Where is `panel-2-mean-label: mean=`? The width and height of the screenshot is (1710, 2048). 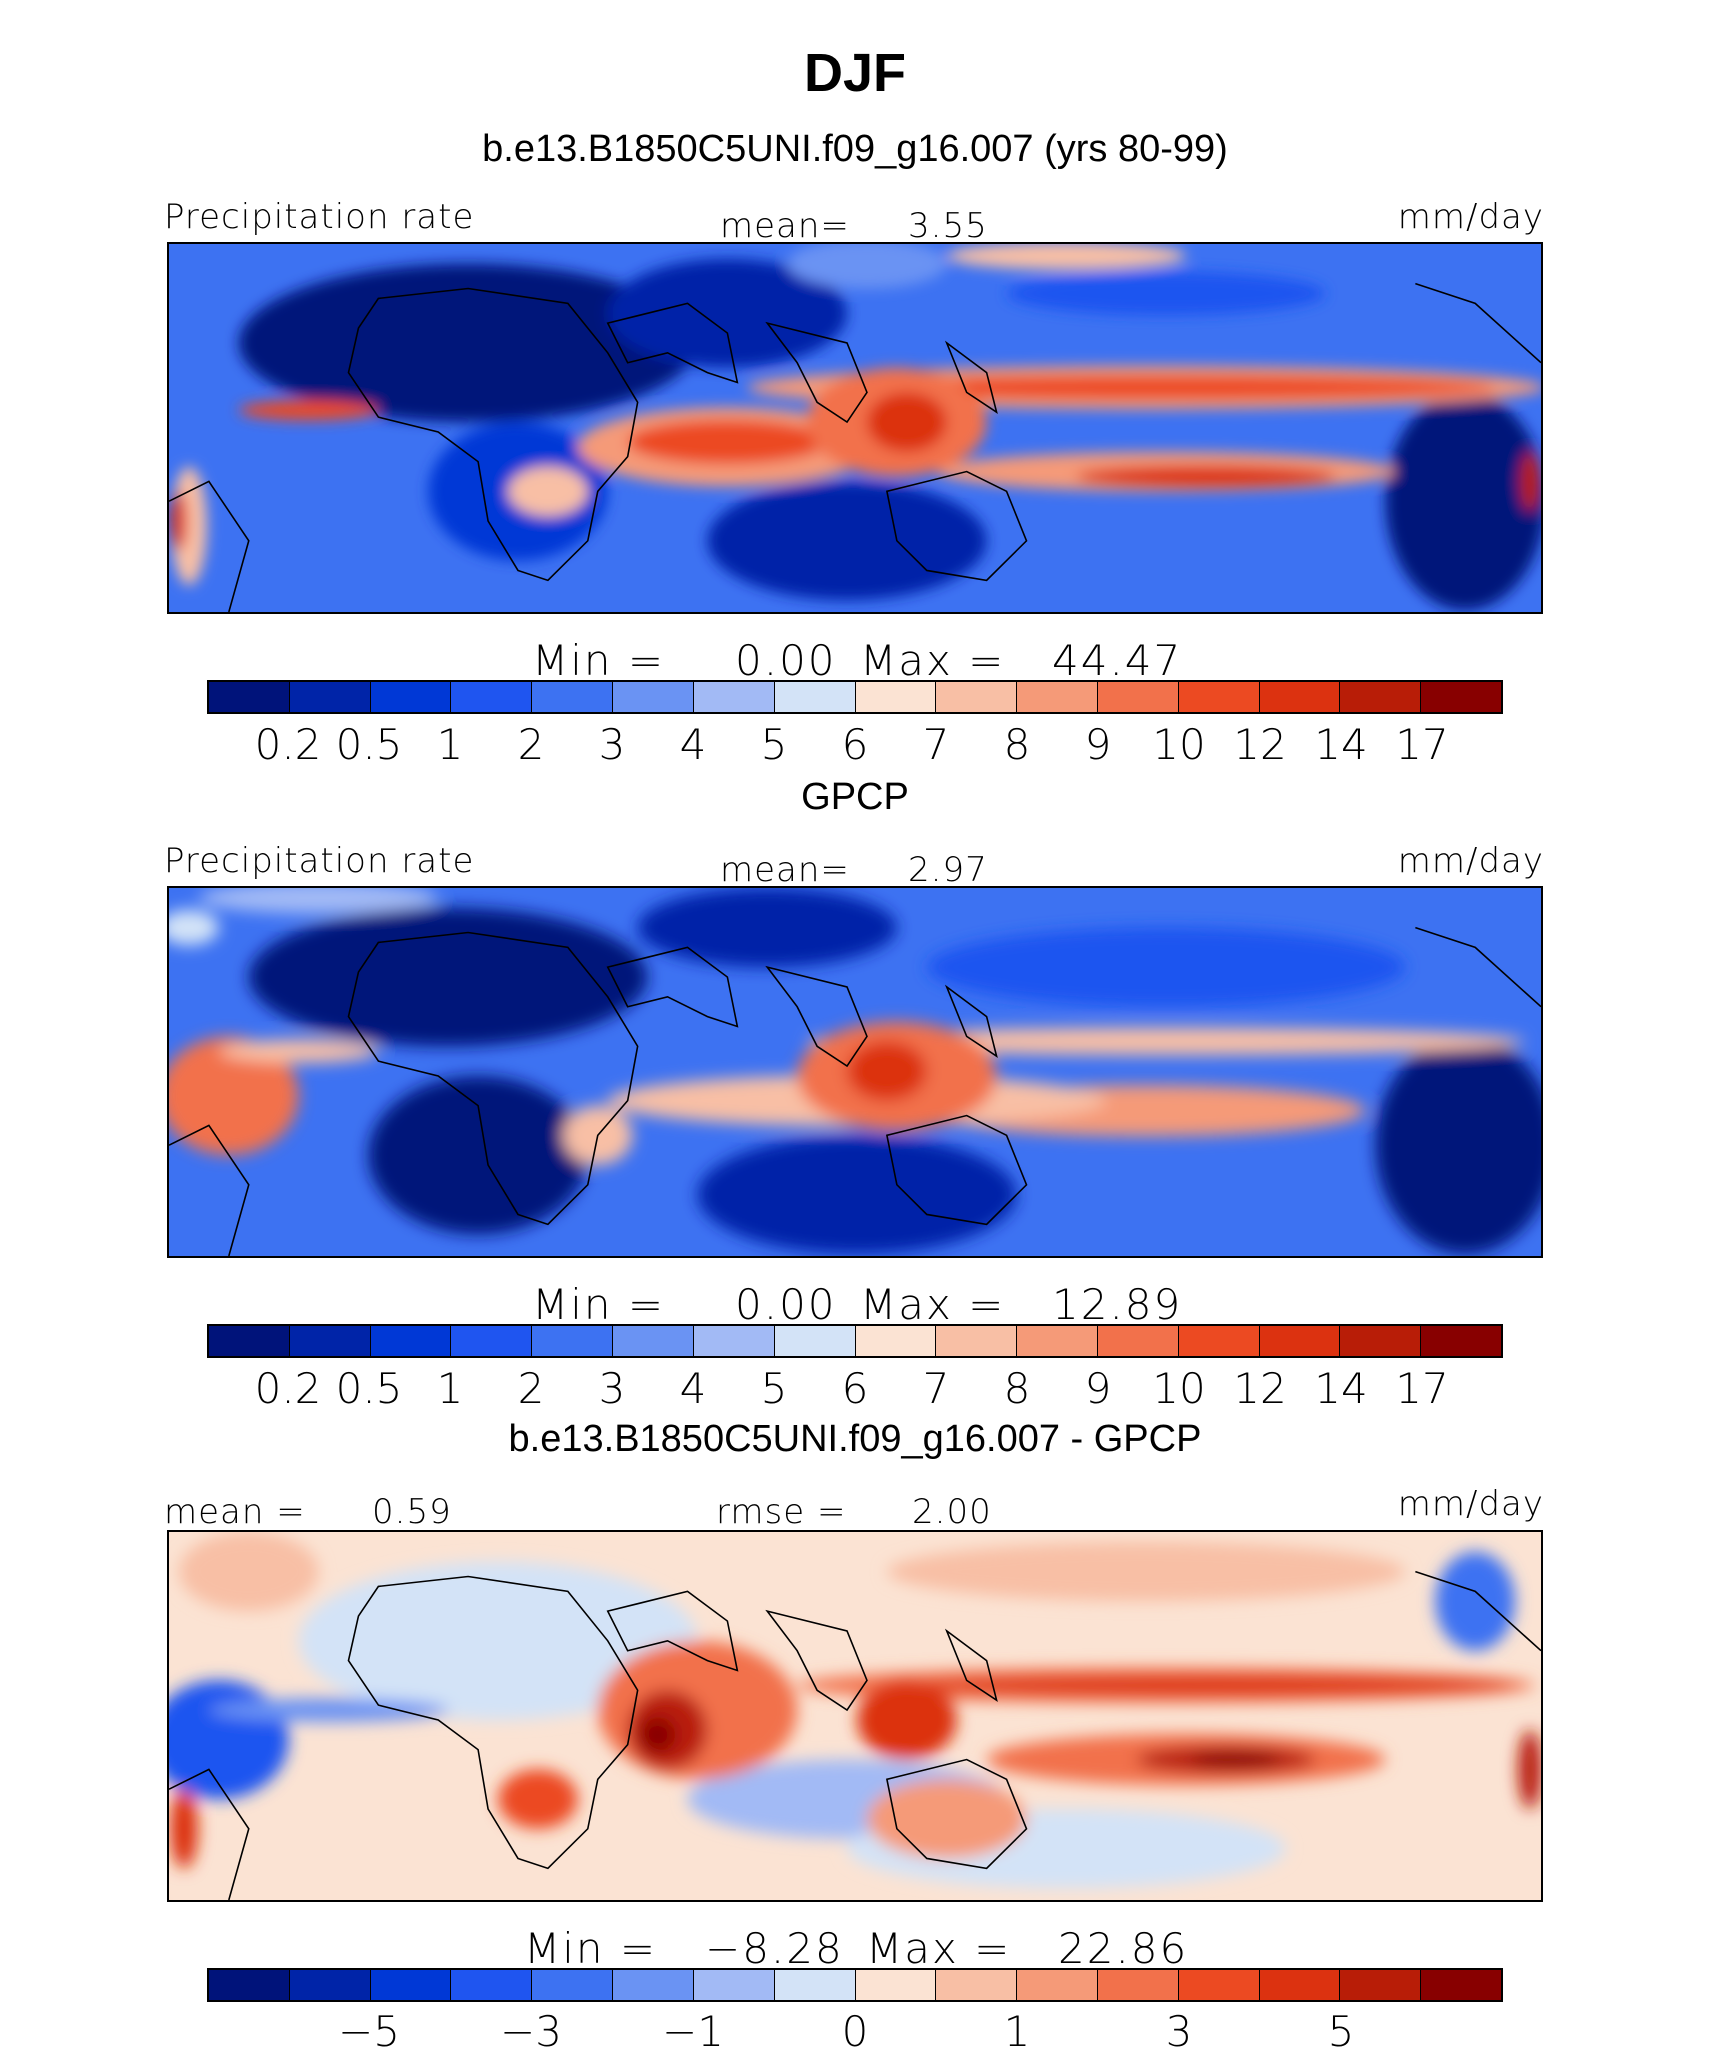
panel-2-mean-label: mean= is located at coordinates (785, 870).